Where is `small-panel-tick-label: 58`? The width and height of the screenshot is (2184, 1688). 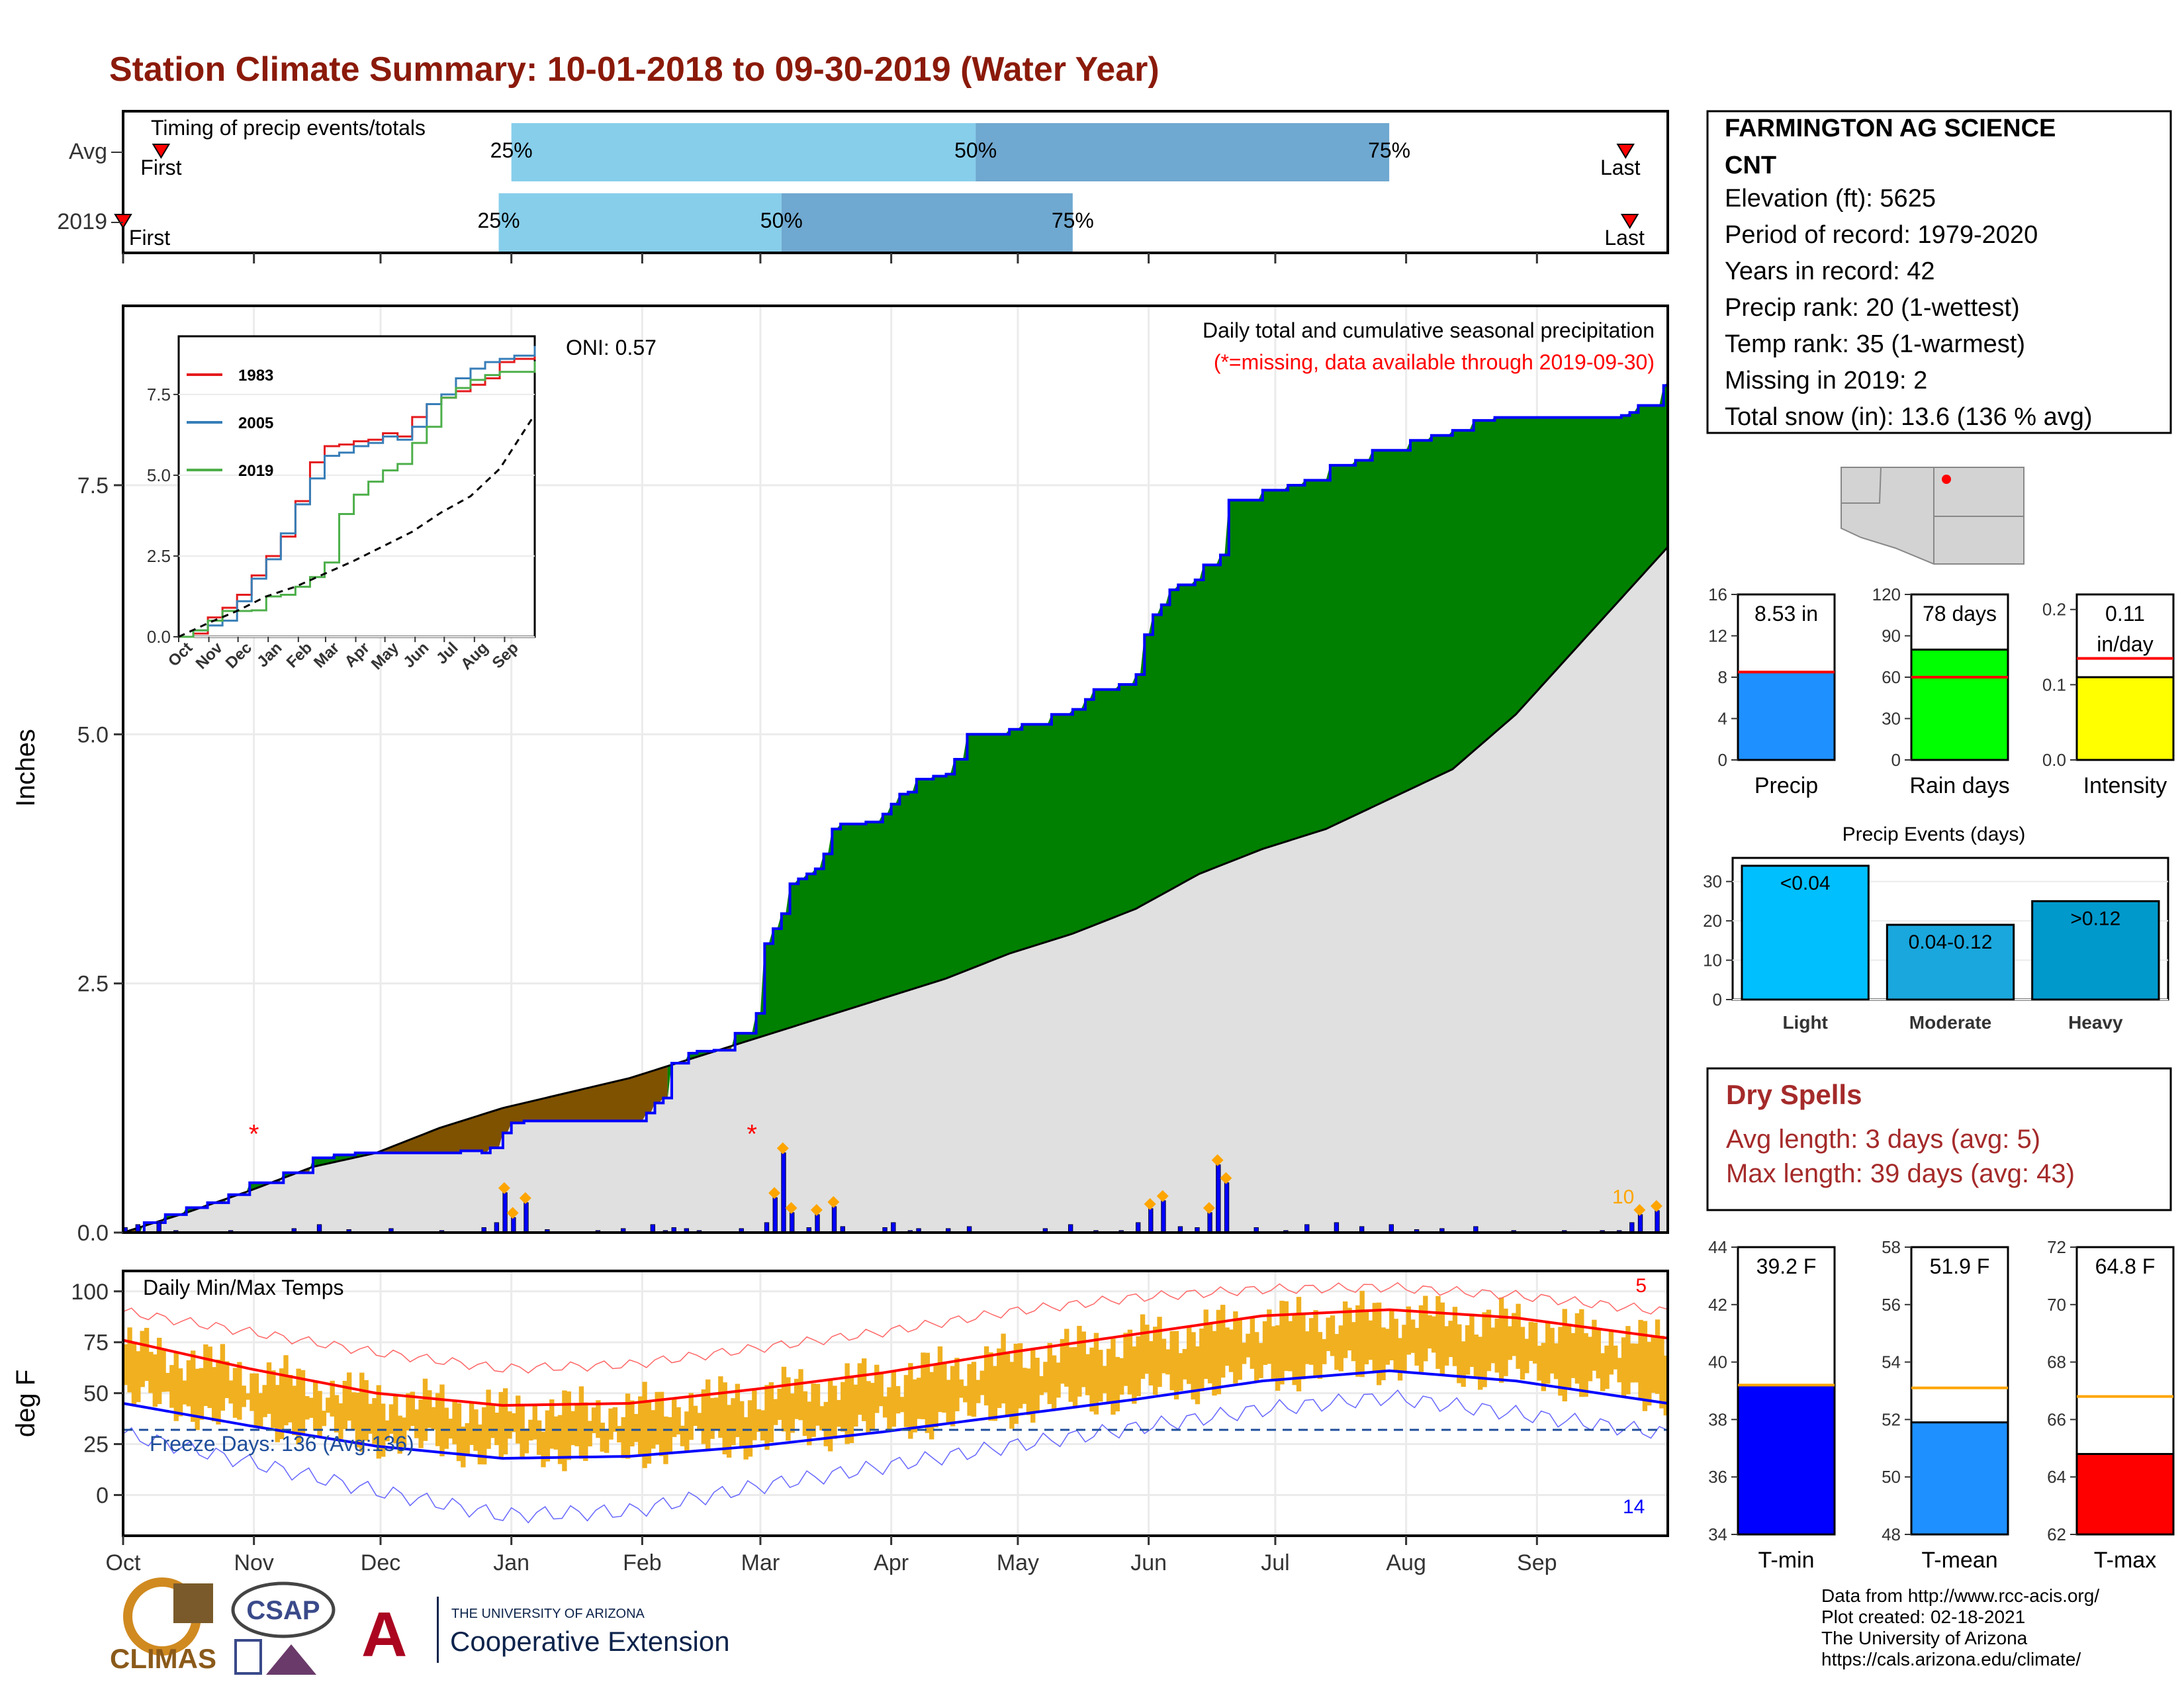 small-panel-tick-label: 58 is located at coordinates (1891, 1247).